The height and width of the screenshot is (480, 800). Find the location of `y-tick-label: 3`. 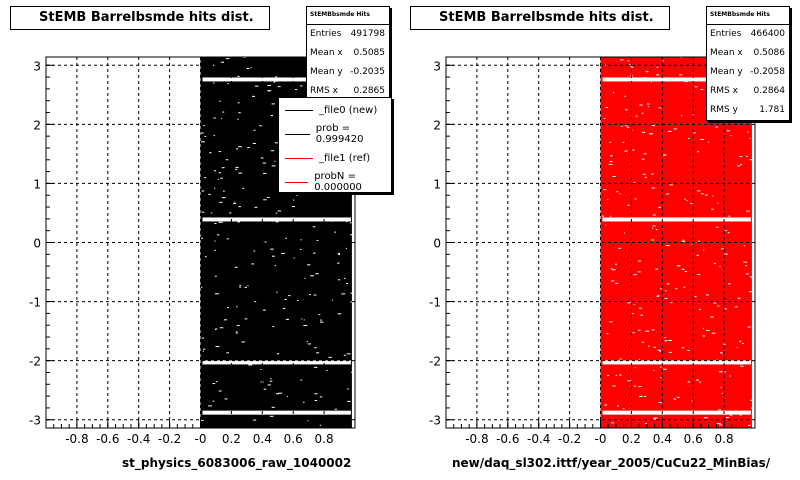

y-tick-label: 3 is located at coordinates (37, 66).